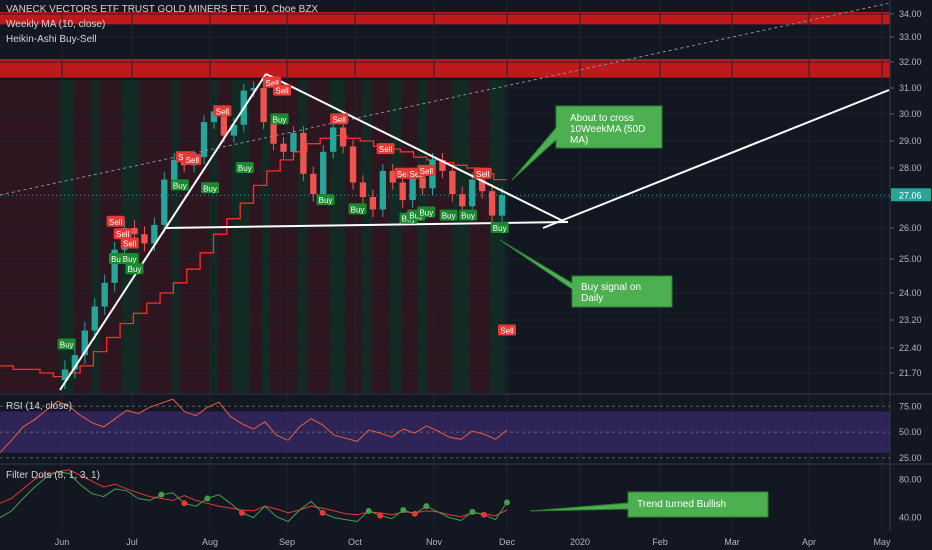 The height and width of the screenshot is (550, 932). I want to click on callout-trend-bullish: Trend turned Bullish, so click(682, 504).